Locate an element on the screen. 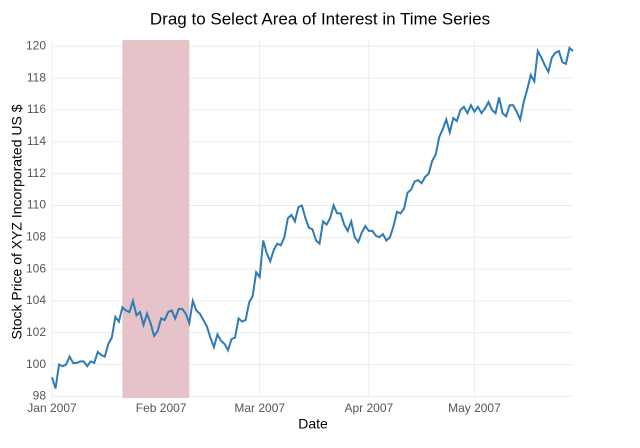  y-tick-label: 106 is located at coordinates (36, 268).